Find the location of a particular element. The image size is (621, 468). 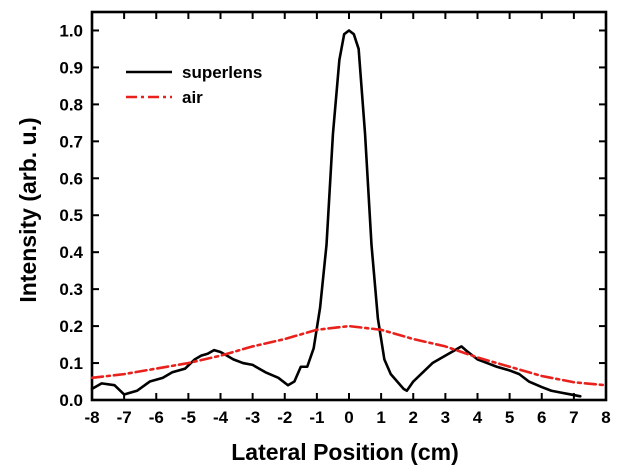

series-line-air is located at coordinates (349, 355).